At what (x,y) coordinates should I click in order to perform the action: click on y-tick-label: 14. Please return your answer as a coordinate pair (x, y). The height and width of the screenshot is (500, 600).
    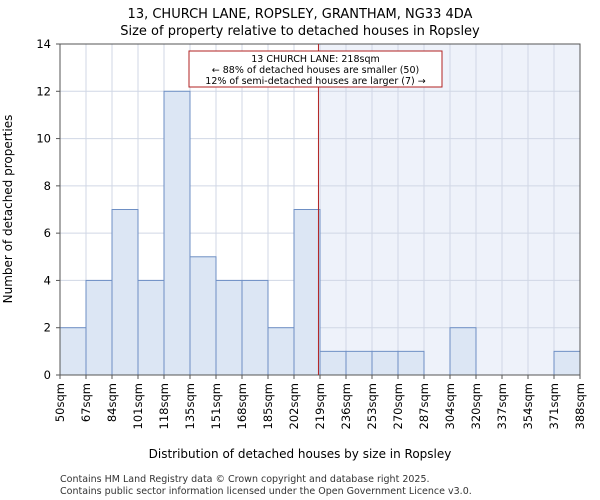
    Looking at the image, I should click on (43, 44).